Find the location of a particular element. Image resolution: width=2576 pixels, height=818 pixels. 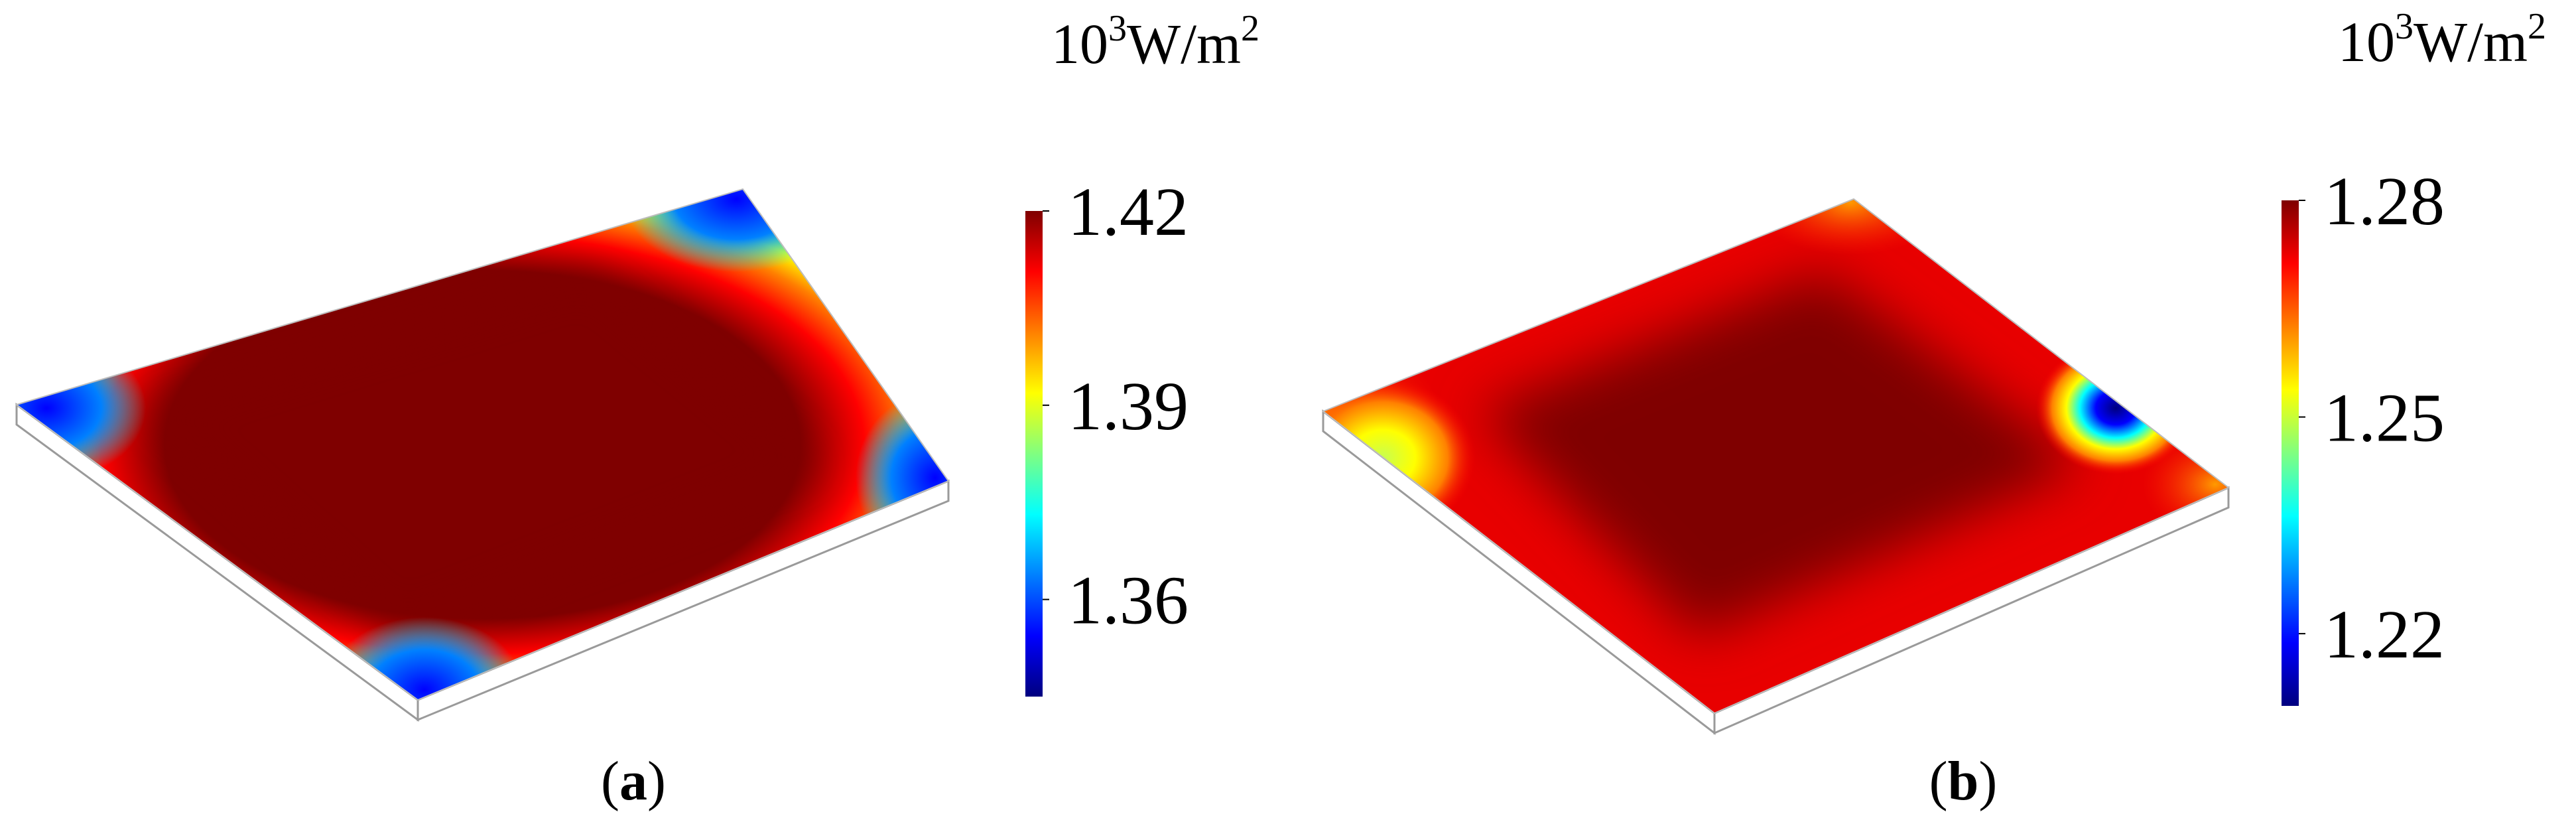

colorbar-tick-label: 1.22 is located at coordinates (2385, 635).